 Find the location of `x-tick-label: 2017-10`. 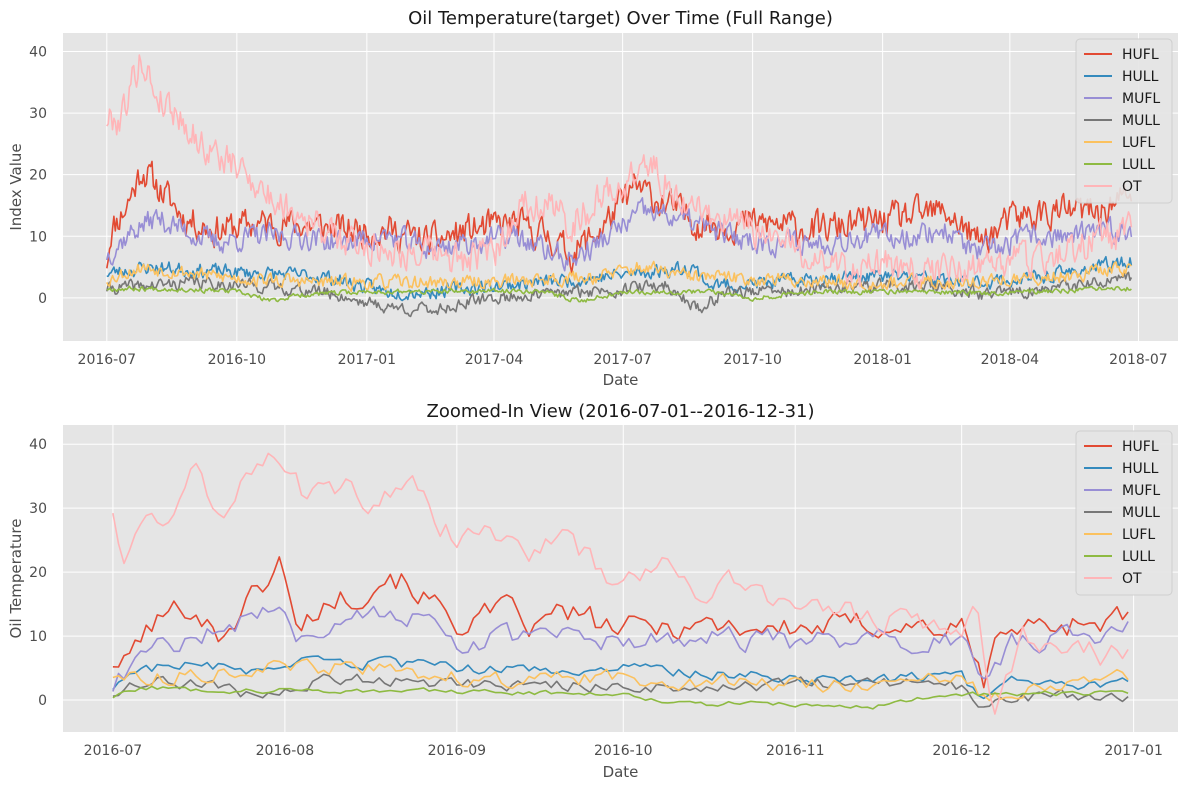

x-tick-label: 2017-10 is located at coordinates (752, 360).